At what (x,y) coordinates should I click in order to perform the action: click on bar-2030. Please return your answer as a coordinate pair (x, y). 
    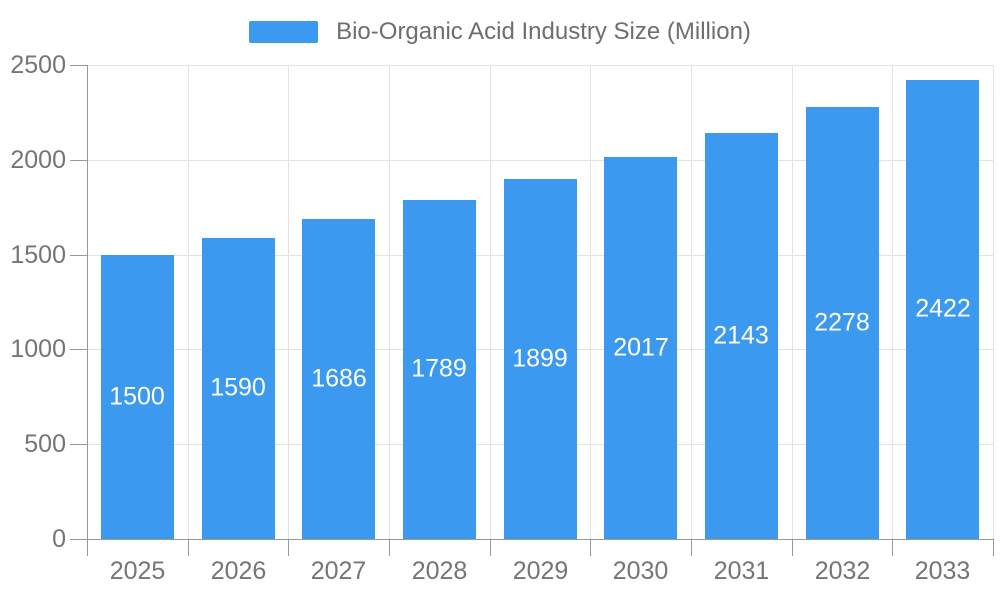
    Looking at the image, I should click on (640, 348).